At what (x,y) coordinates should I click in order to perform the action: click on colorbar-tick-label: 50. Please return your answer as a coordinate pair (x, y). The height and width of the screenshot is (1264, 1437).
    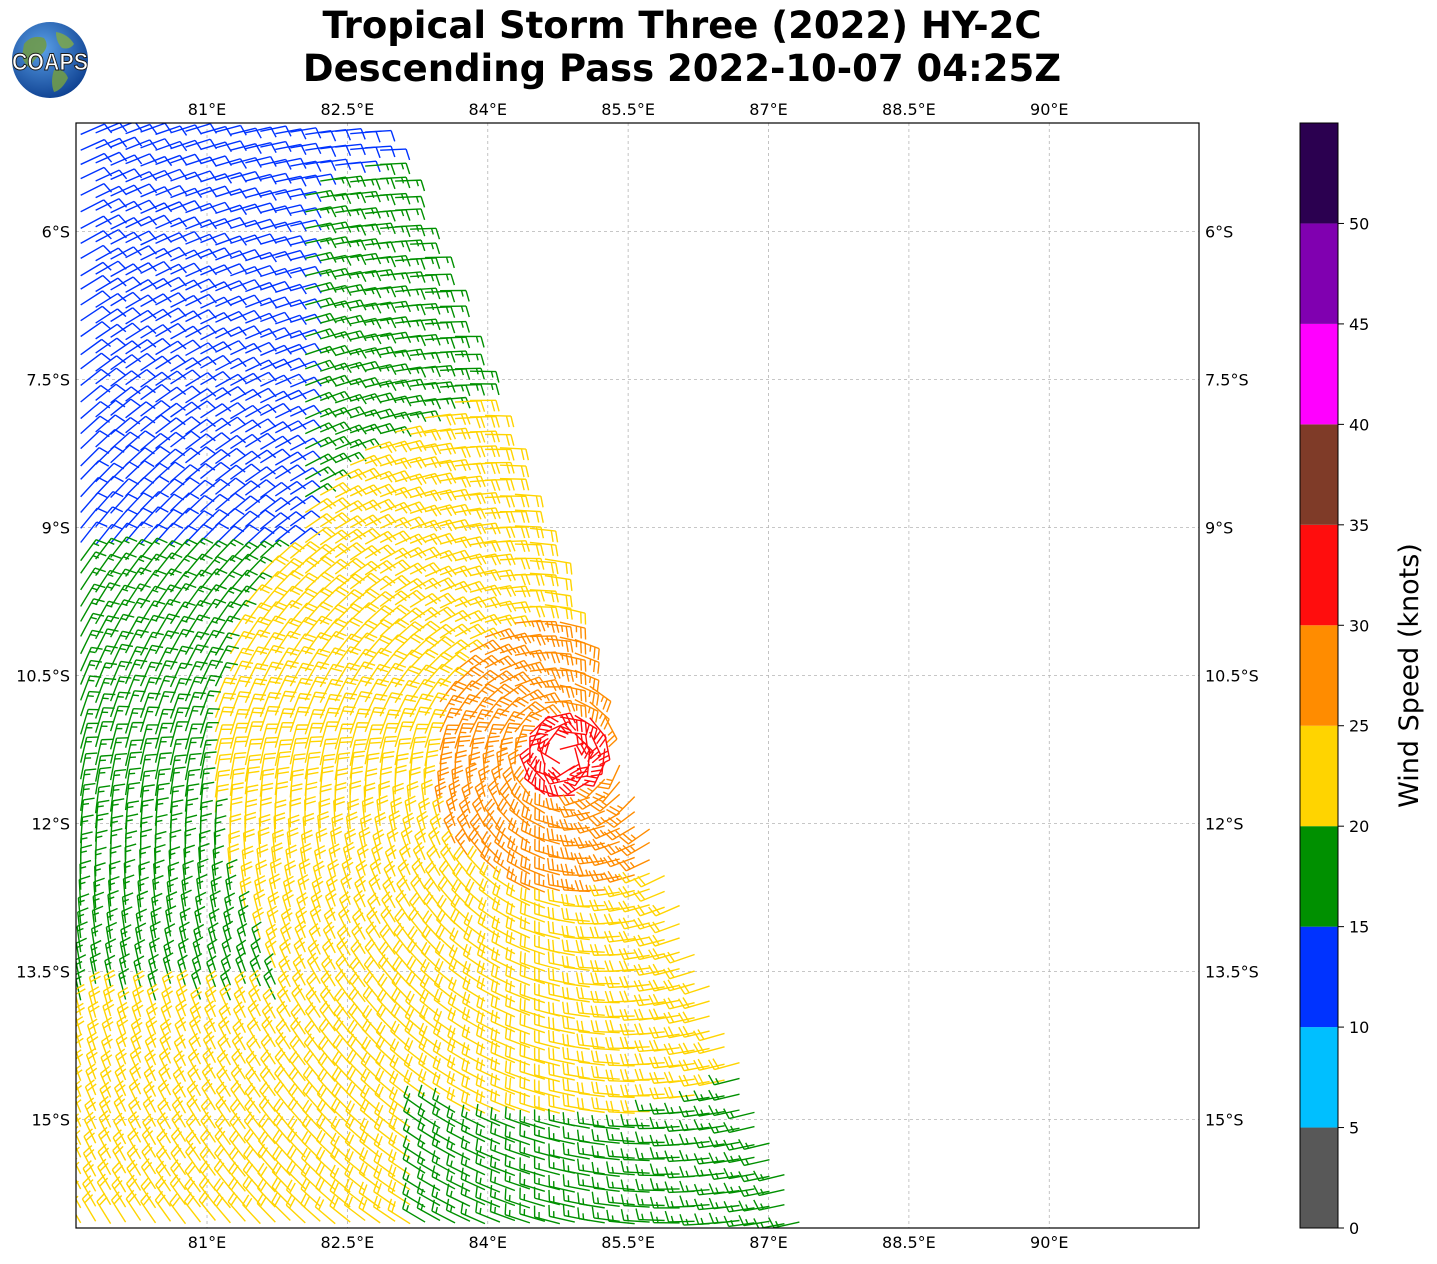
    Looking at the image, I should click on (1359, 223).